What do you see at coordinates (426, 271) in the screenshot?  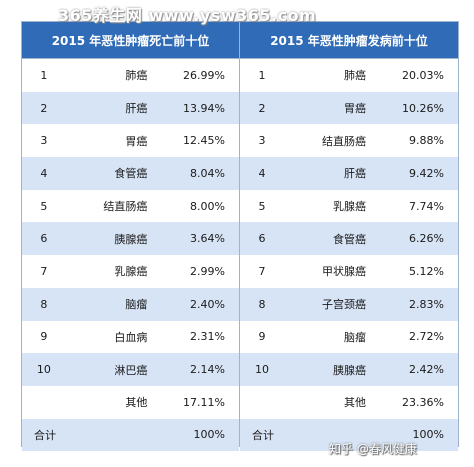 I see `percent-cell: 5.12%` at bounding box center [426, 271].